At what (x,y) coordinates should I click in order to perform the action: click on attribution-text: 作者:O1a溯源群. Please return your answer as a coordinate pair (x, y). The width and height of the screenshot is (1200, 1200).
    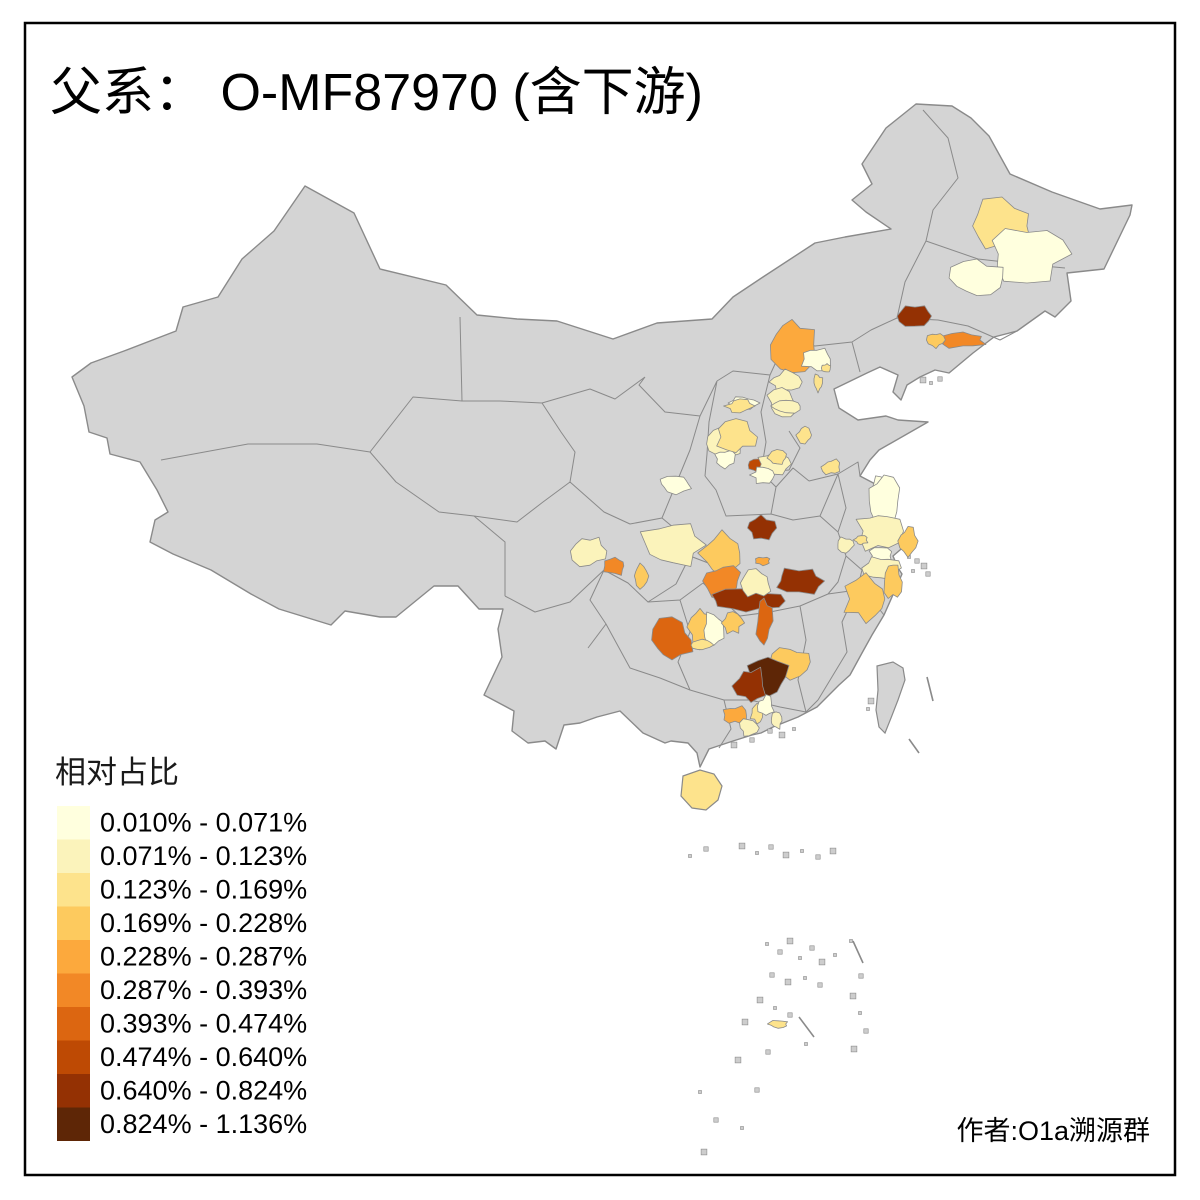
    Looking at the image, I should click on (1053, 1131).